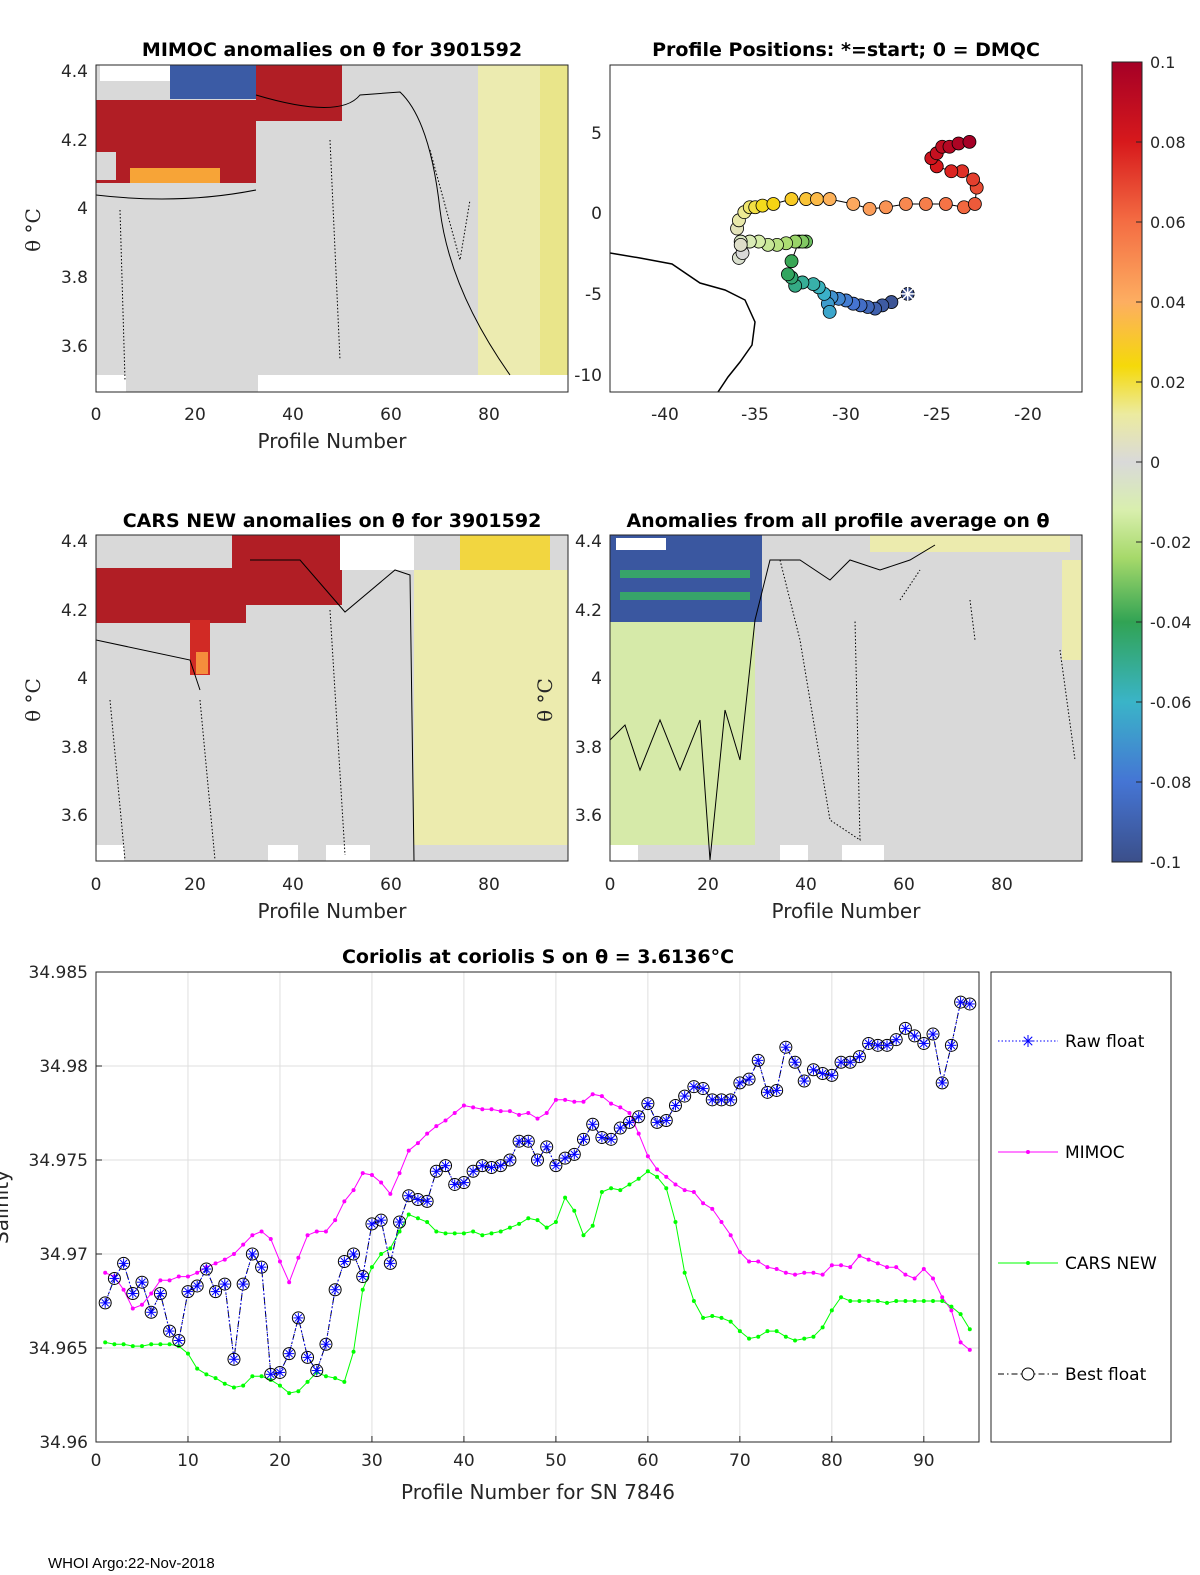 This screenshot has height=1575, width=1200. Describe the element at coordinates (755, 415) in the screenshot. I see `positions-xtick: -35` at that location.